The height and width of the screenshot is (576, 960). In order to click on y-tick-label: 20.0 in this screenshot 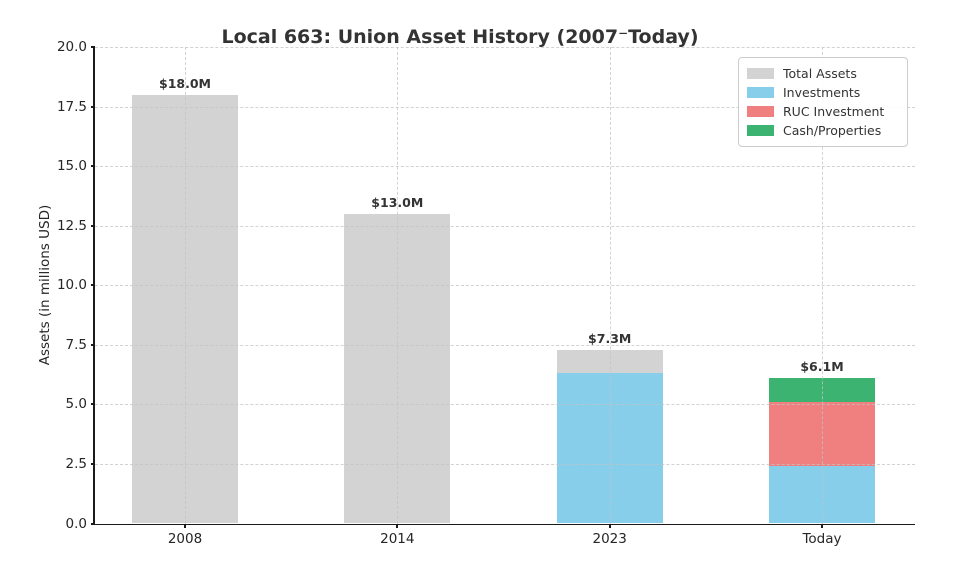, I will do `click(71, 47)`.